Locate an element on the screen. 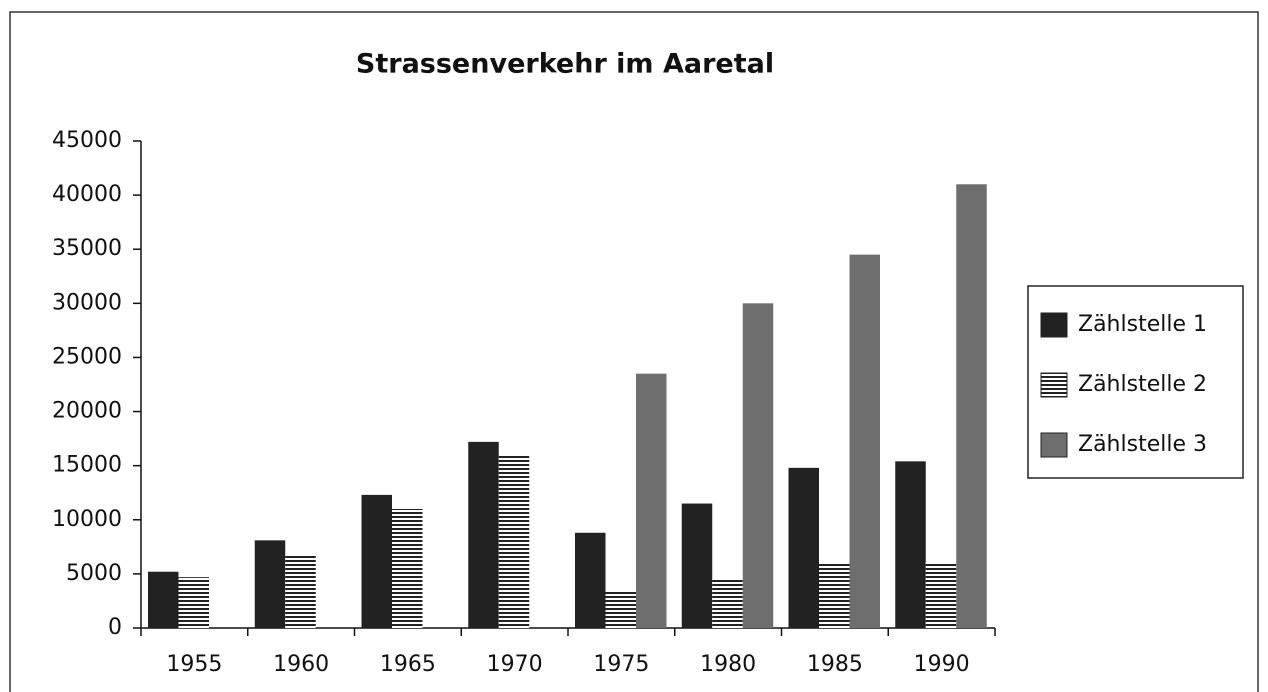 This screenshot has height=692, width=1268. y-tick-label: 15000 is located at coordinates (87, 465).